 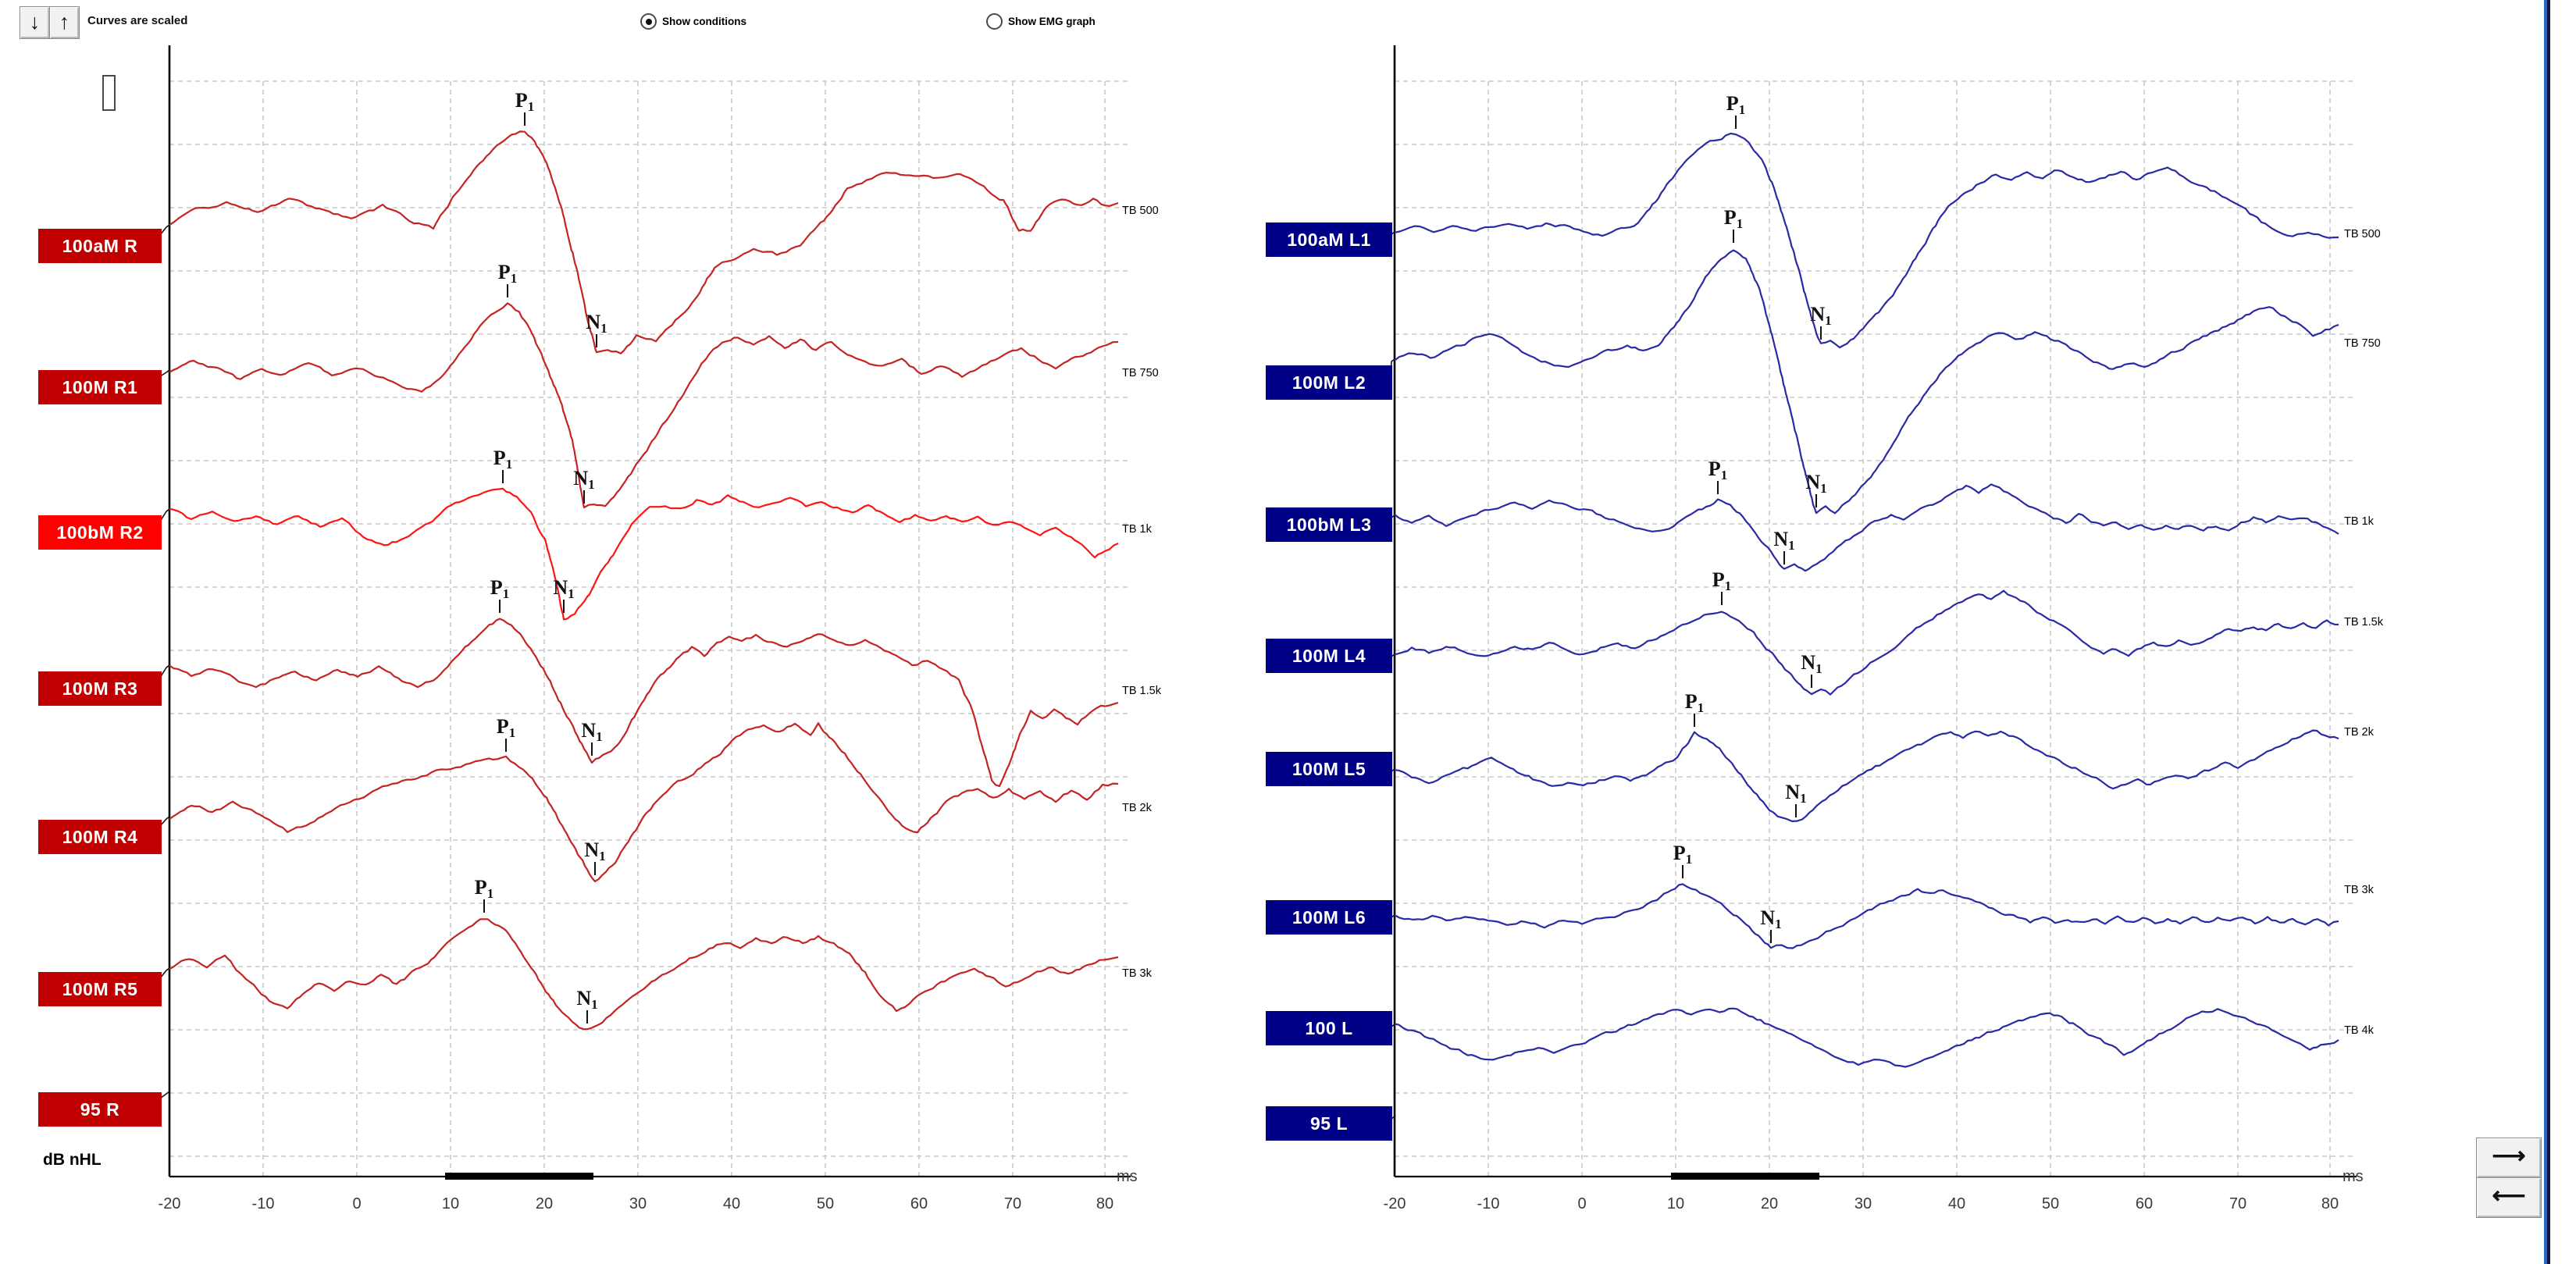 What do you see at coordinates (35, 23) in the screenshot?
I see `scale-down-button: ↓` at bounding box center [35, 23].